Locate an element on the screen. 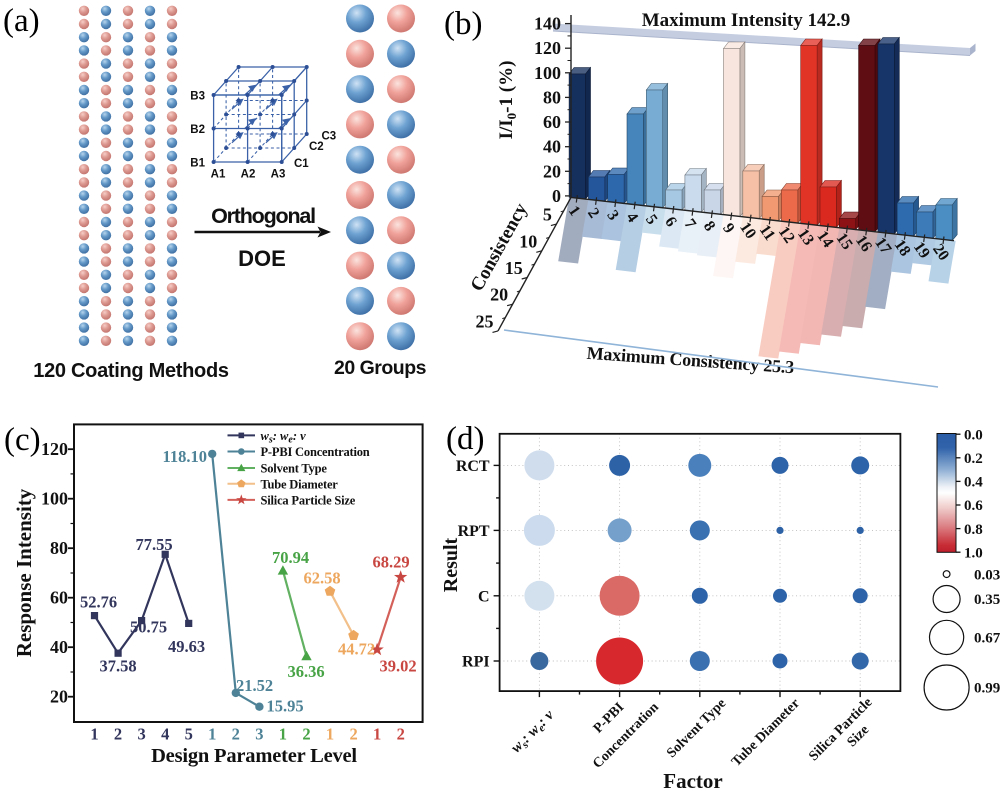 This screenshot has width=1000, height=796. svg-text: C1 is located at coordinates (301, 164).